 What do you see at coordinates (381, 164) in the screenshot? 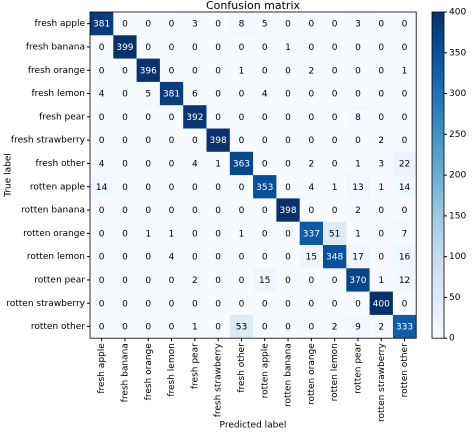
I see `cell-label: 3` at bounding box center [381, 164].